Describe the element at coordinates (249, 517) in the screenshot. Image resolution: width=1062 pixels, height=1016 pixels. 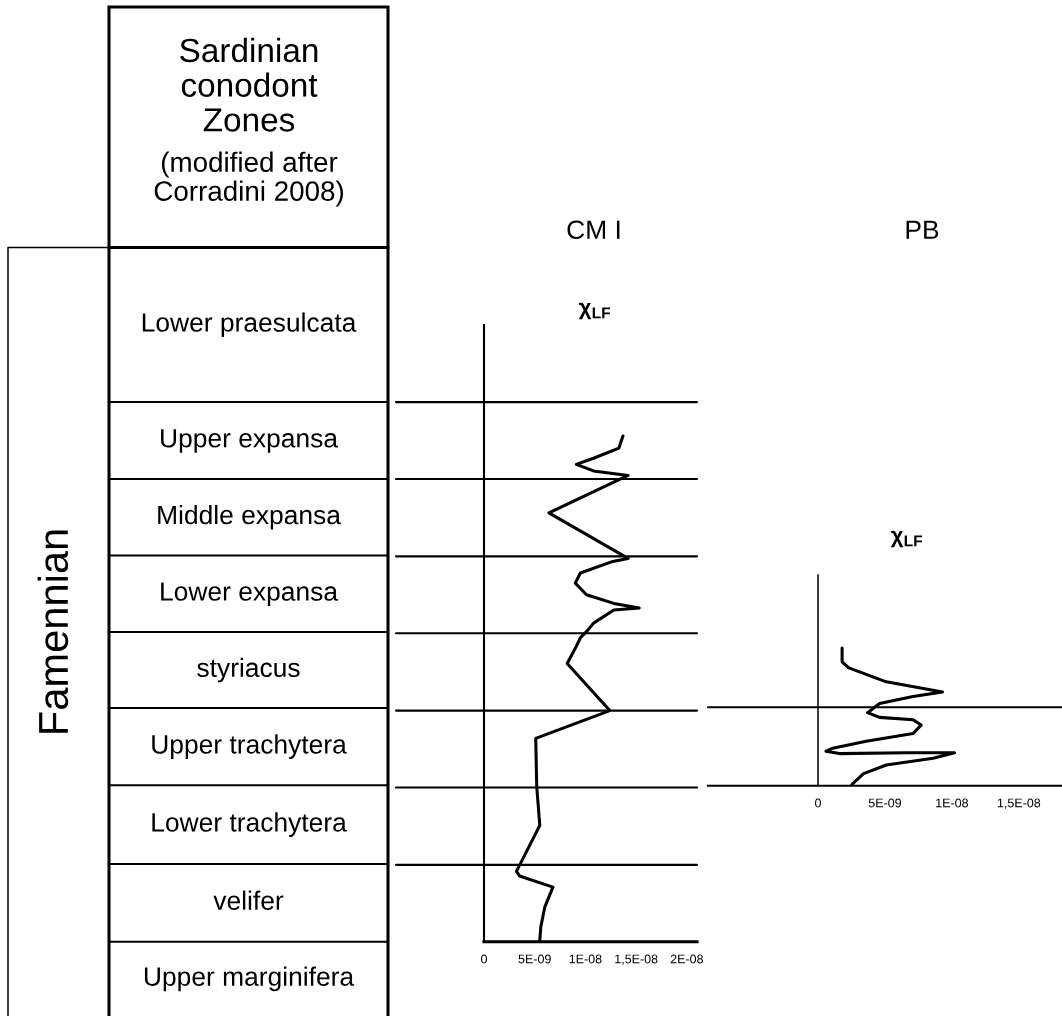
I see `category-label: Middle expansa` at that location.